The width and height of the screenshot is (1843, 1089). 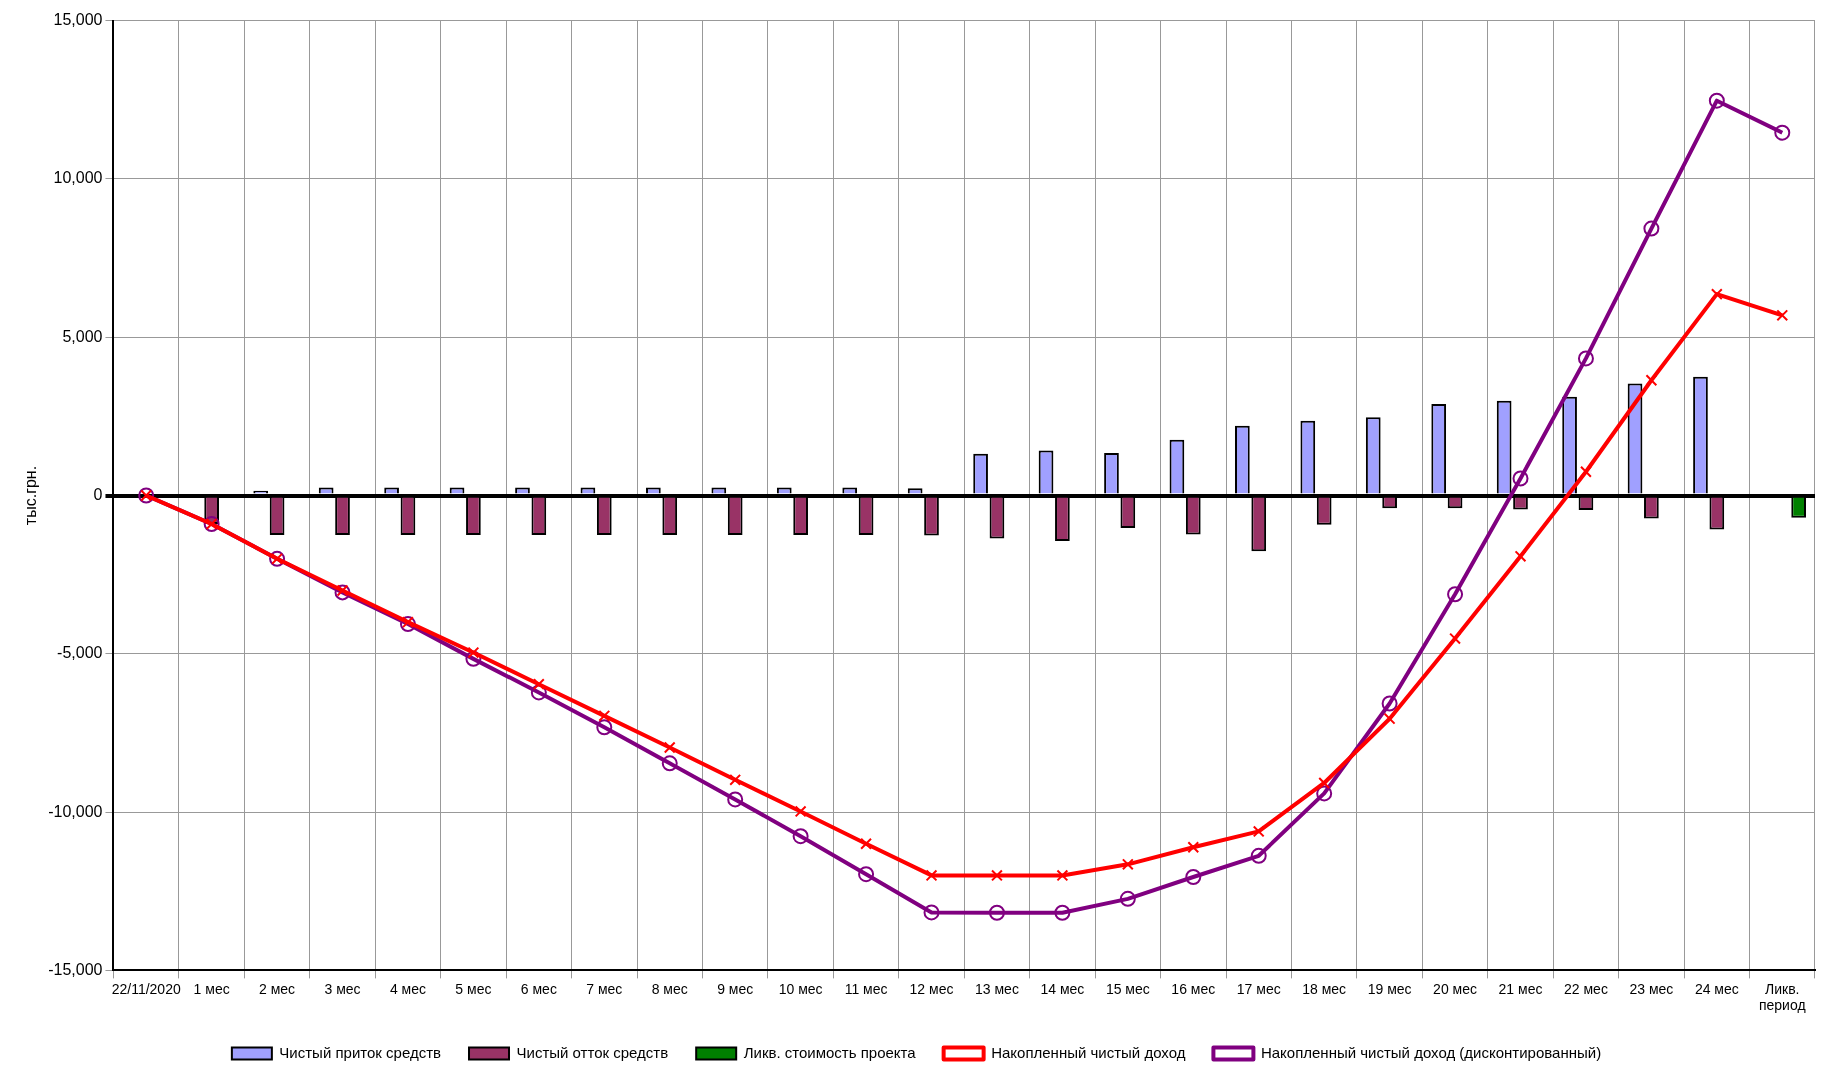 I want to click on y-tick-label: 5,000, so click(x=82, y=336).